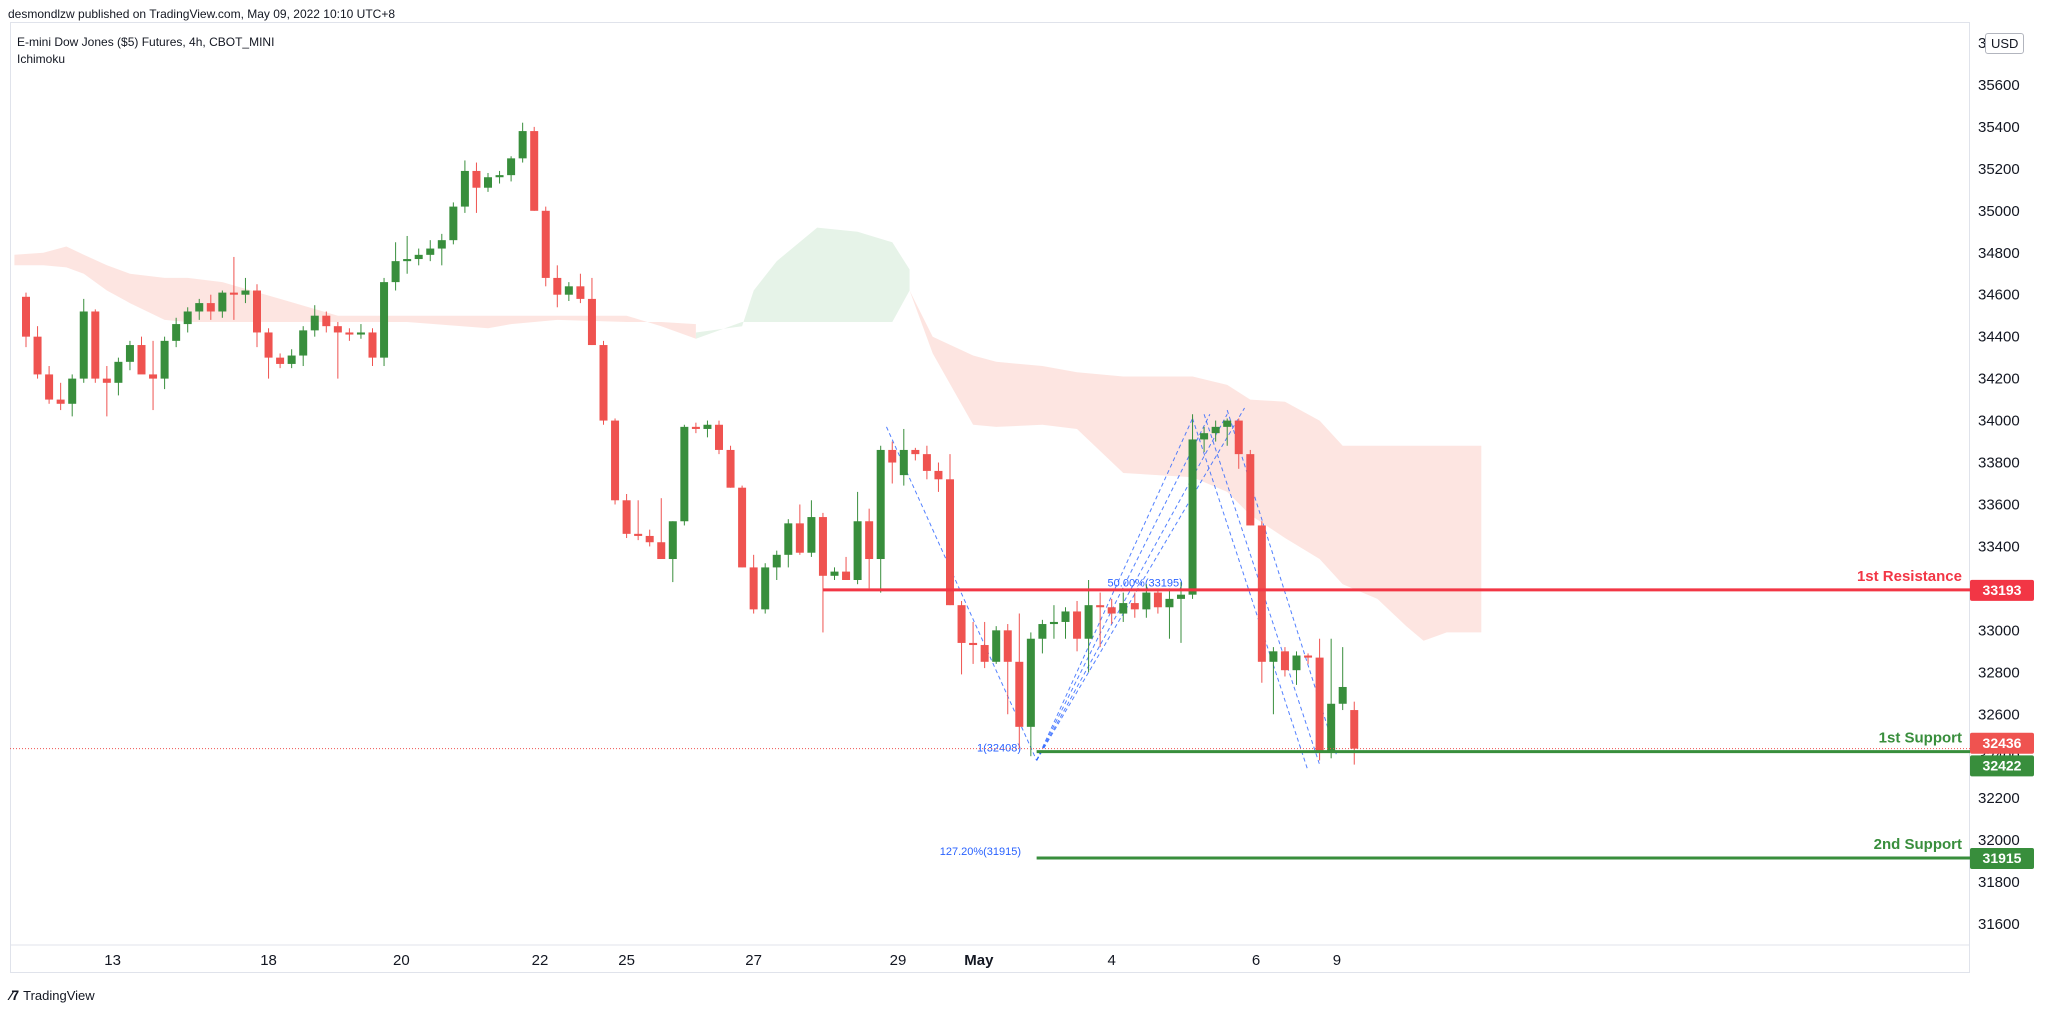 The image size is (2046, 1014). I want to click on price-tick-label: 31600, so click(1999, 924).